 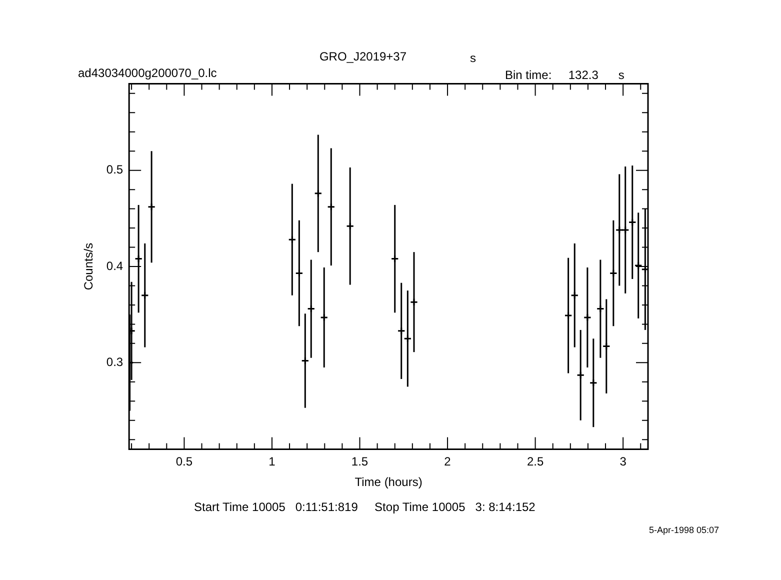 I want to click on text: Bin time: 132.3 s, so click(x=564, y=75).